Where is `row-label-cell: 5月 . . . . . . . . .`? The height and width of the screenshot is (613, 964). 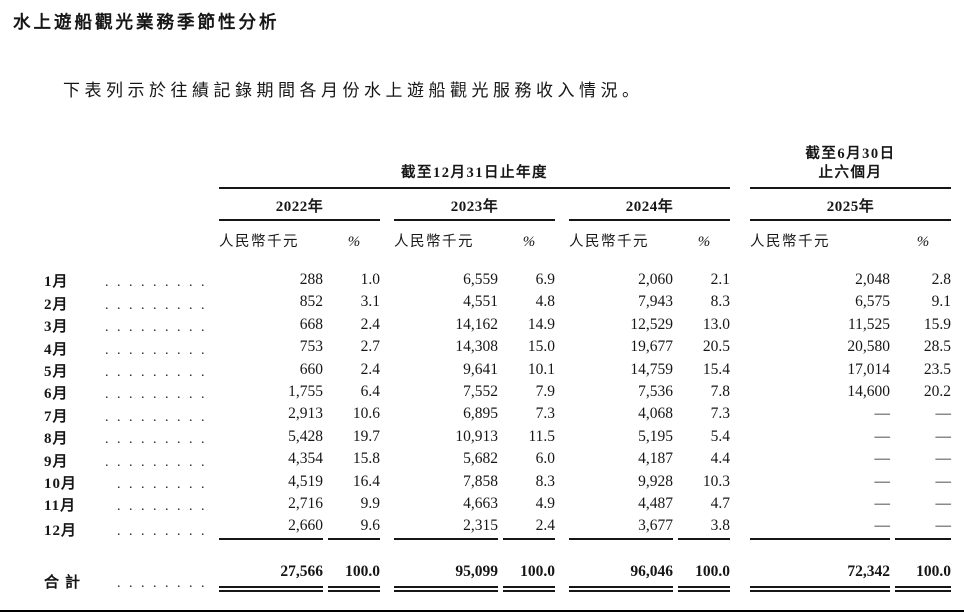
row-label-cell: 5月 . . . . . . . . . is located at coordinates (129, 370).